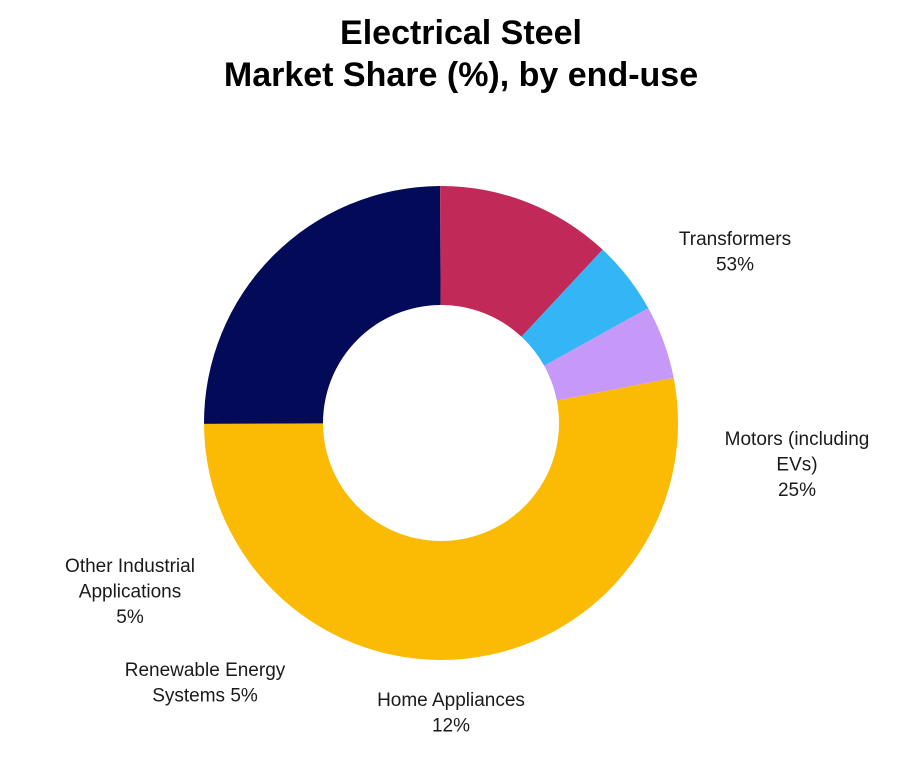 The image size is (922, 780). What do you see at coordinates (797, 490) in the screenshot?
I see `slice-label-1-line-2: 25%` at bounding box center [797, 490].